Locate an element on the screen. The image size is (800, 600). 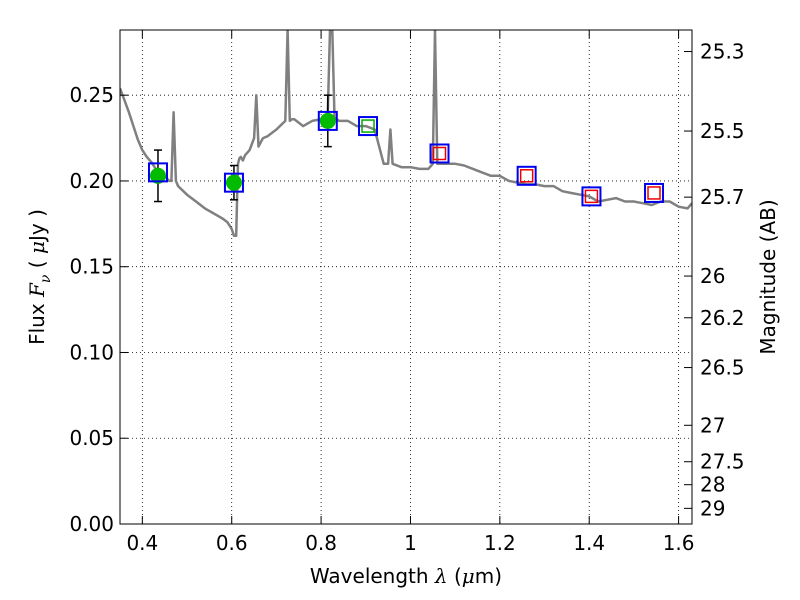
y-tick-label: 0.05 is located at coordinates (91, 438).